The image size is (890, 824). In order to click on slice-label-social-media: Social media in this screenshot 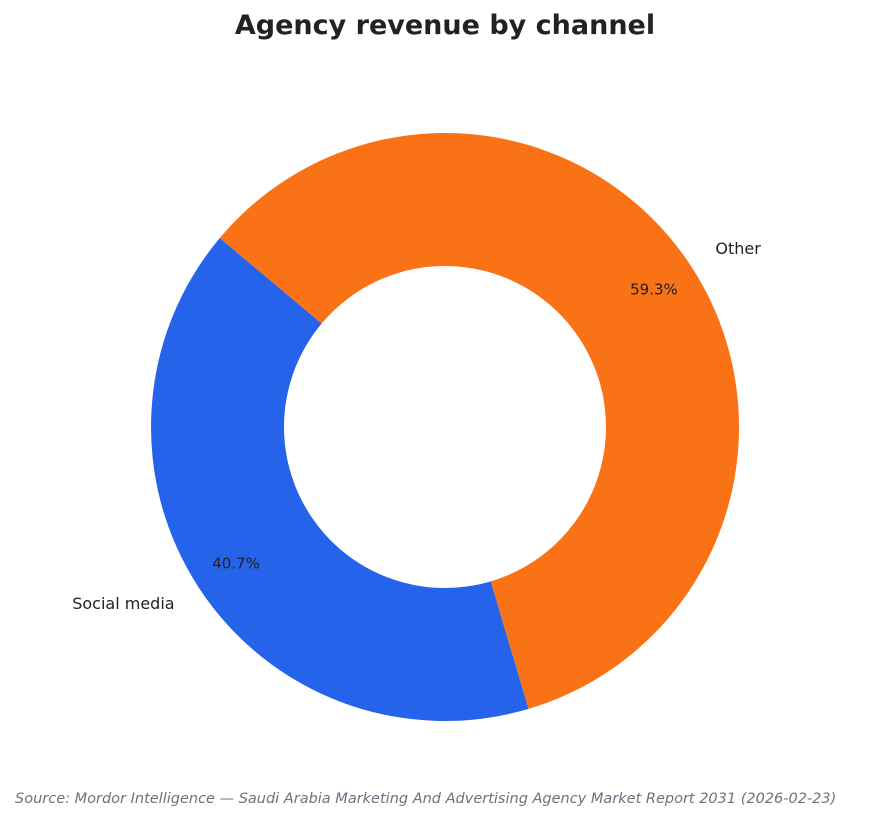, I will do `click(123, 603)`.